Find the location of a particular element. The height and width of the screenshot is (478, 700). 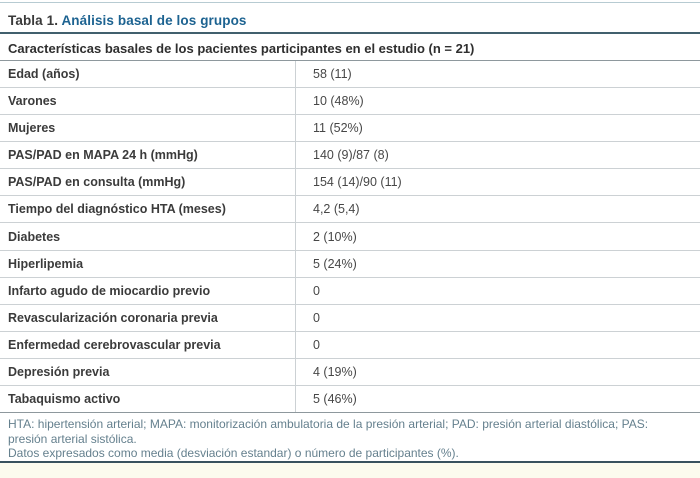

row-label: Enfermedad cerebrovascular previa is located at coordinates (148, 344).